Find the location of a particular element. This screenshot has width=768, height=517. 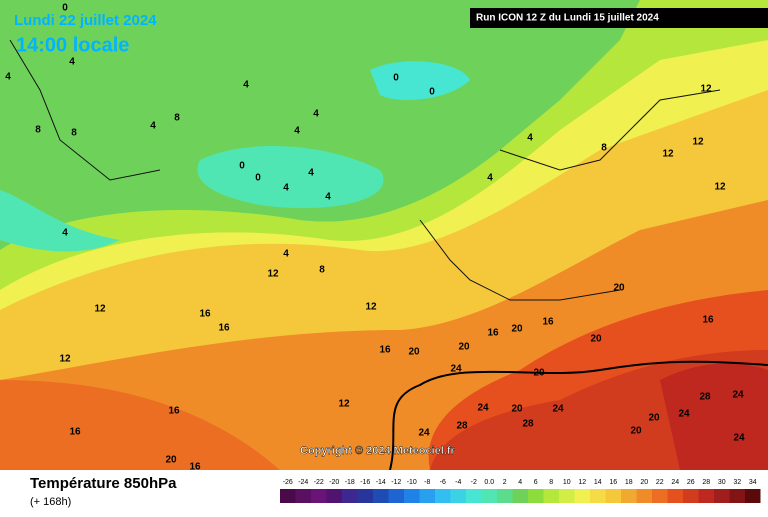

legend-label: 6 is located at coordinates (536, 482).